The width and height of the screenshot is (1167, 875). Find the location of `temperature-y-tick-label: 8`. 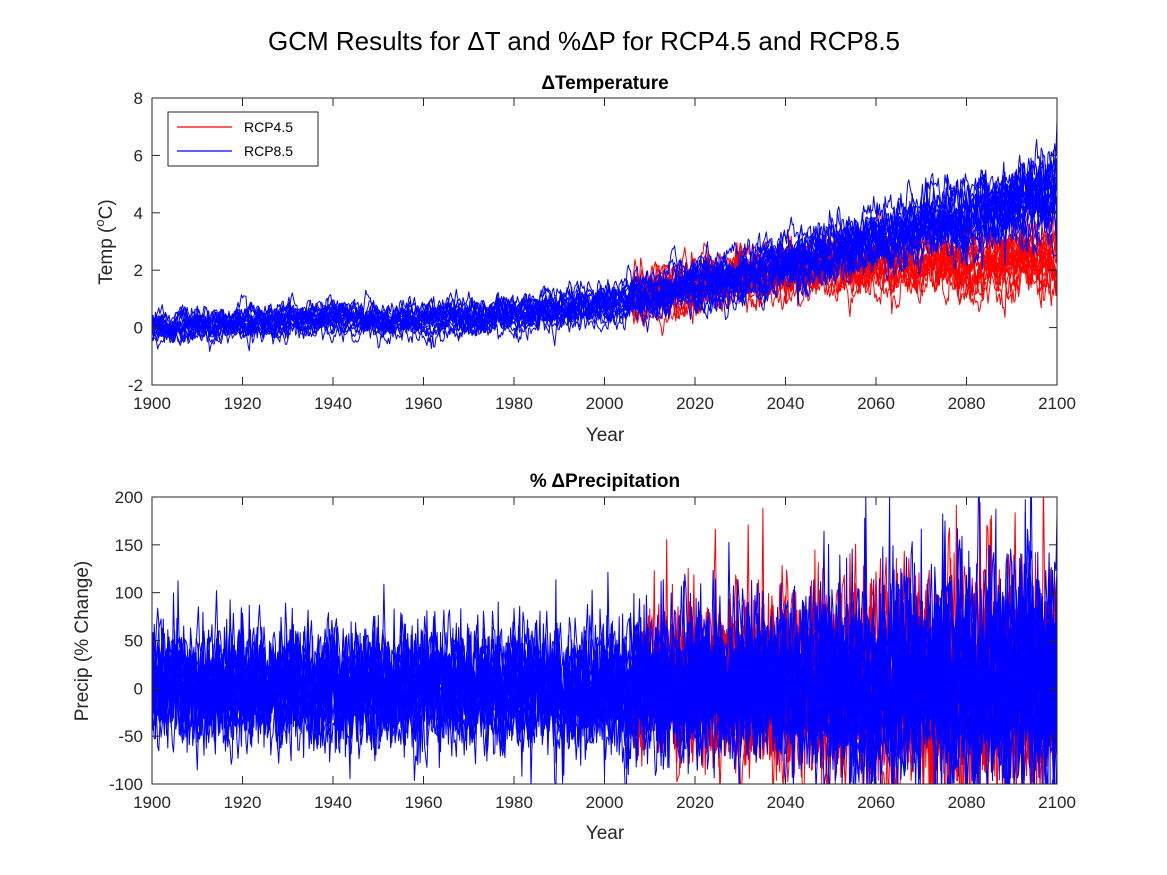

temperature-y-tick-label: 8 is located at coordinates (138, 98).